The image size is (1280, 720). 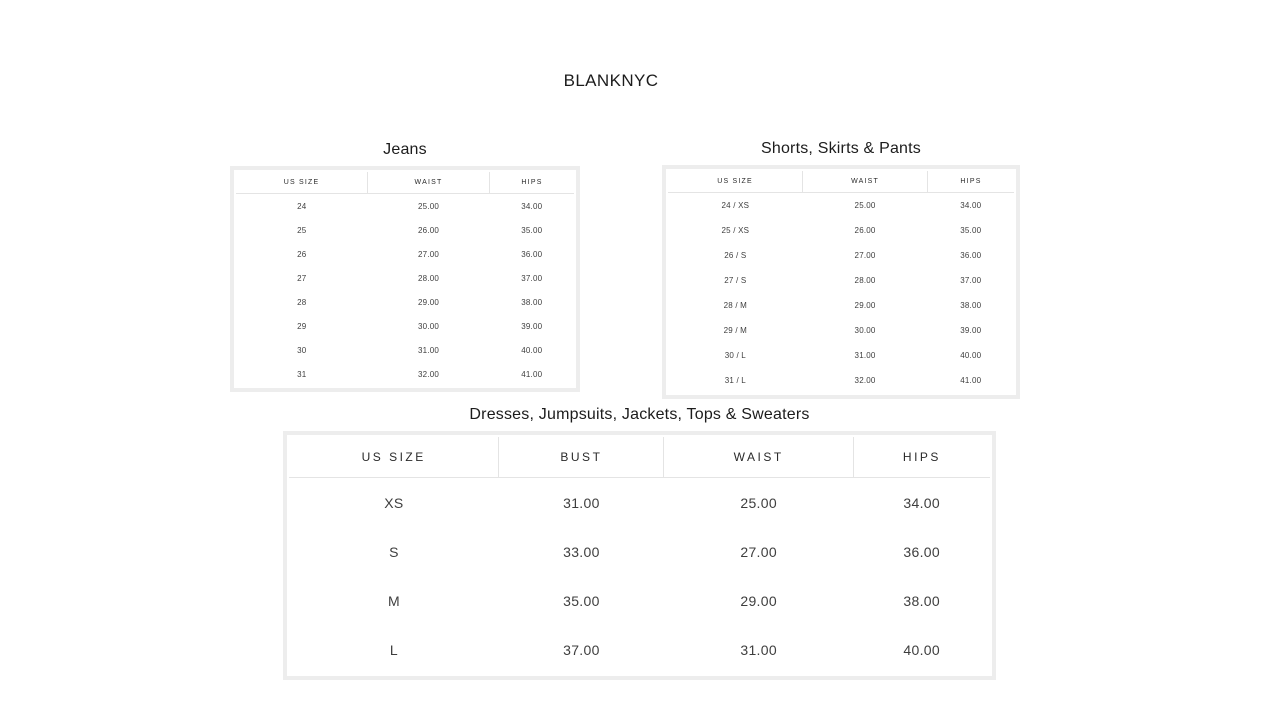 What do you see at coordinates (735, 305) in the screenshot?
I see `table-cell: 28 / M` at bounding box center [735, 305].